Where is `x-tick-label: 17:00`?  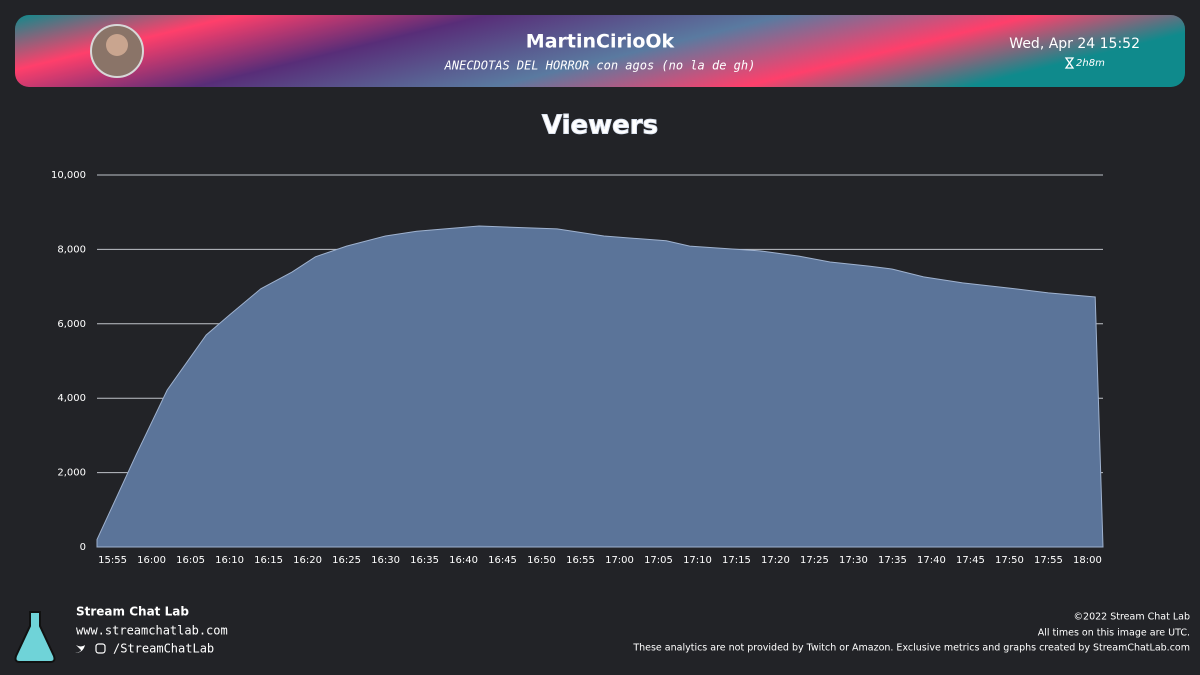
x-tick-label: 17:00 is located at coordinates (619, 560).